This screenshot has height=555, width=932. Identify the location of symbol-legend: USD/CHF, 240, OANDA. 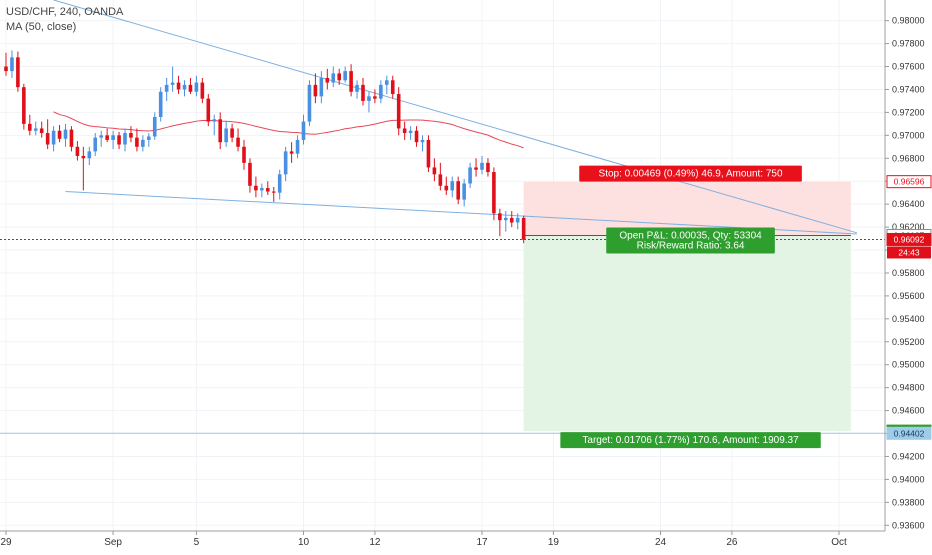
(65, 12).